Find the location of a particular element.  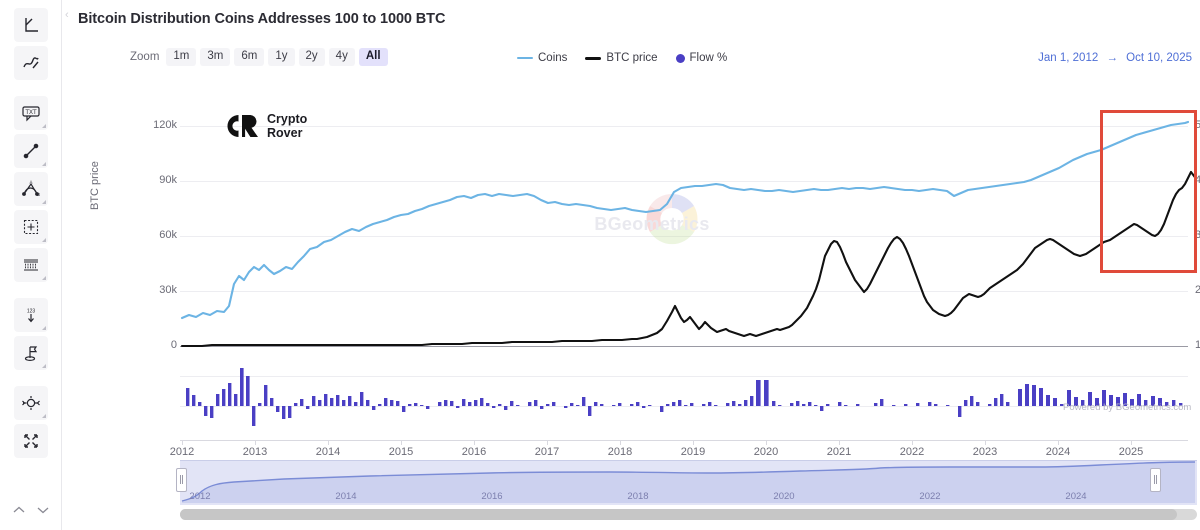

zoom-label: Zoom is located at coordinates (145, 56).